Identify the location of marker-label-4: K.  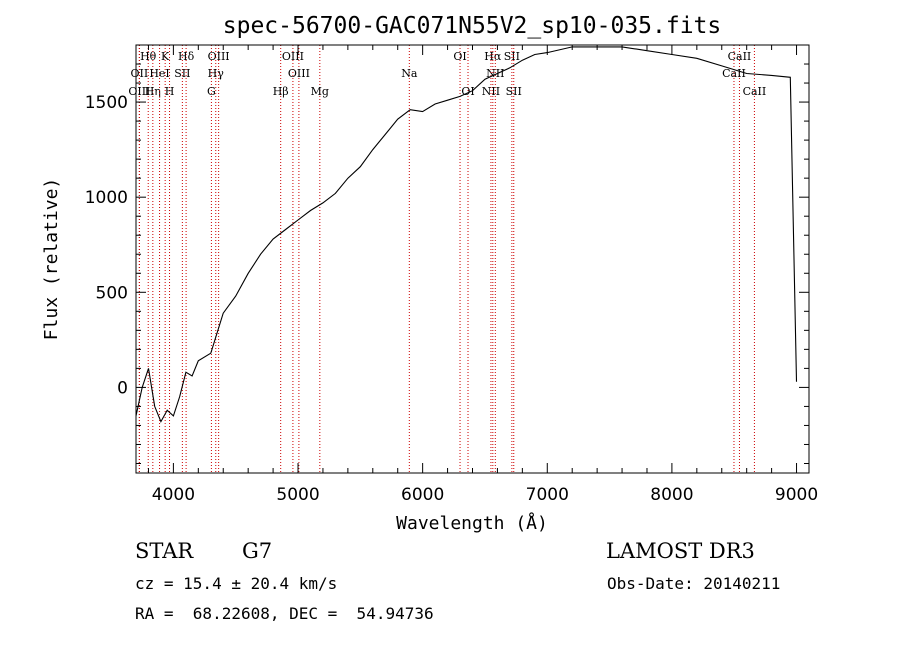
(165, 56).